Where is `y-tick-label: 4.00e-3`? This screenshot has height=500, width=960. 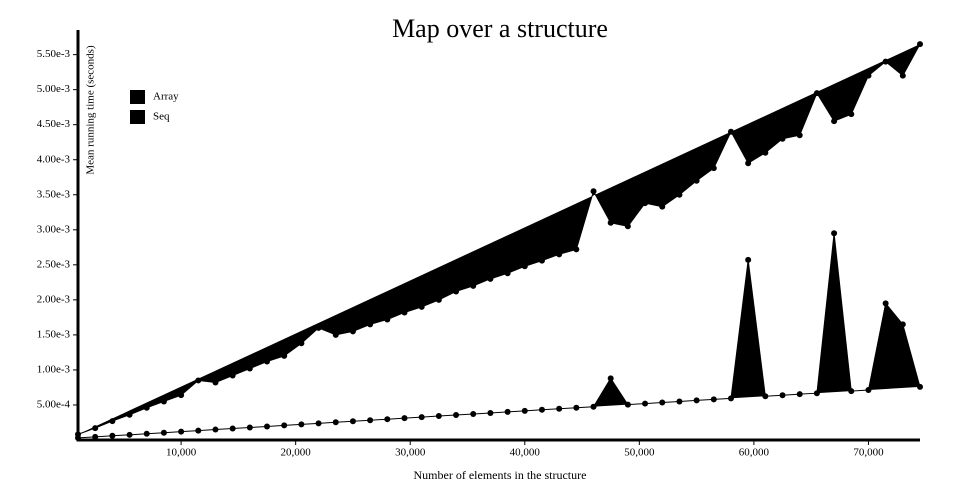 y-tick-label: 4.00e-3 is located at coordinates (54, 159).